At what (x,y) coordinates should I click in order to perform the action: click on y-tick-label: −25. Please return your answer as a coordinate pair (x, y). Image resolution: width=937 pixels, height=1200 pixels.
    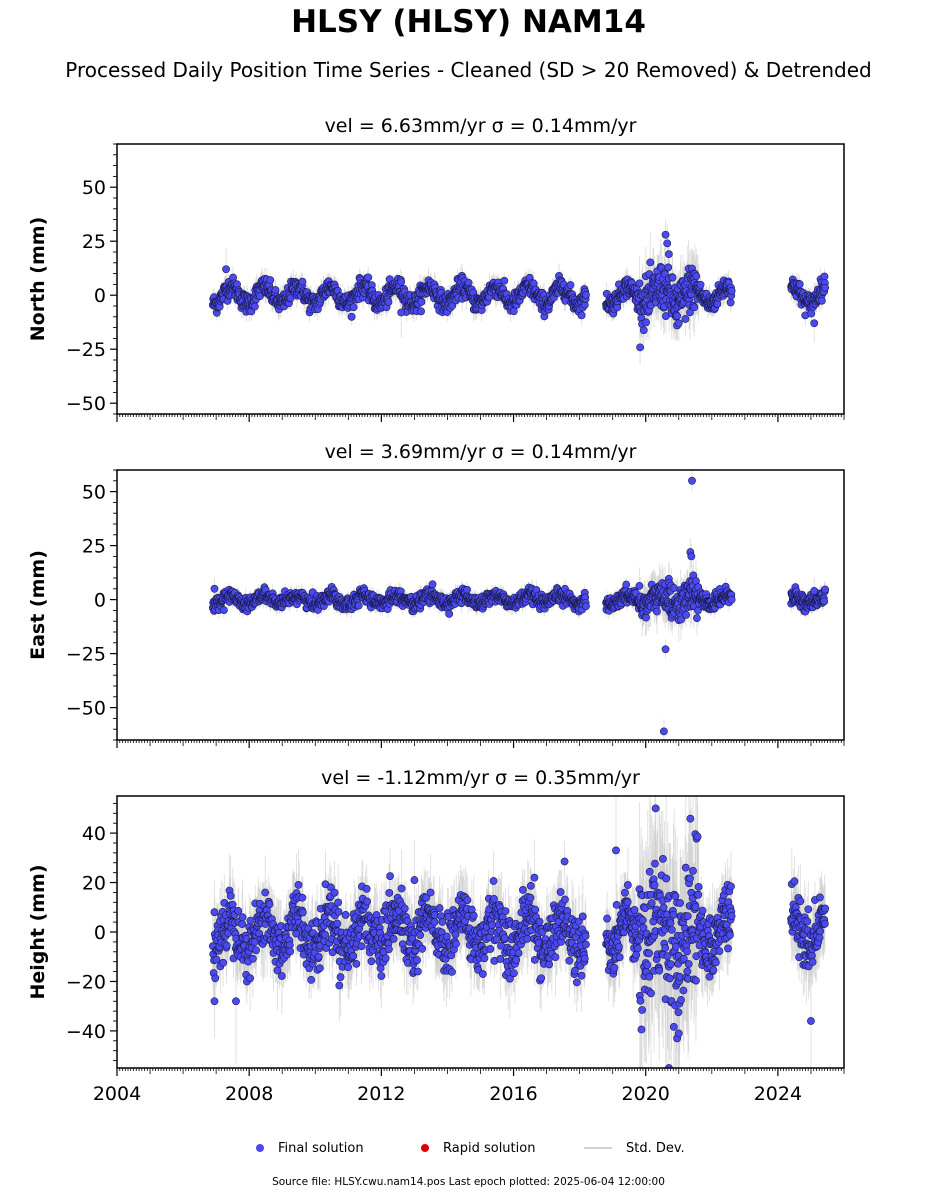
    Looking at the image, I should click on (86, 350).